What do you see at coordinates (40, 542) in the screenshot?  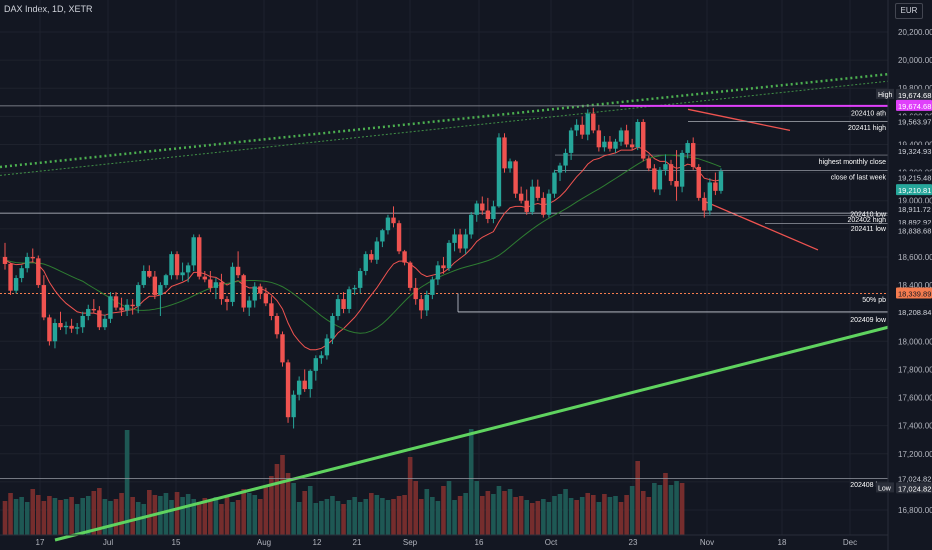 I see `x-tick-label: 17` at bounding box center [40, 542].